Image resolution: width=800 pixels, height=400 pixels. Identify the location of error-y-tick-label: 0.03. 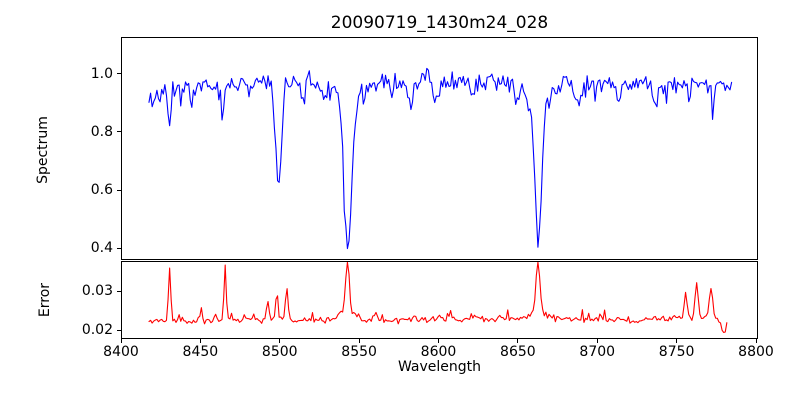
(97, 291).